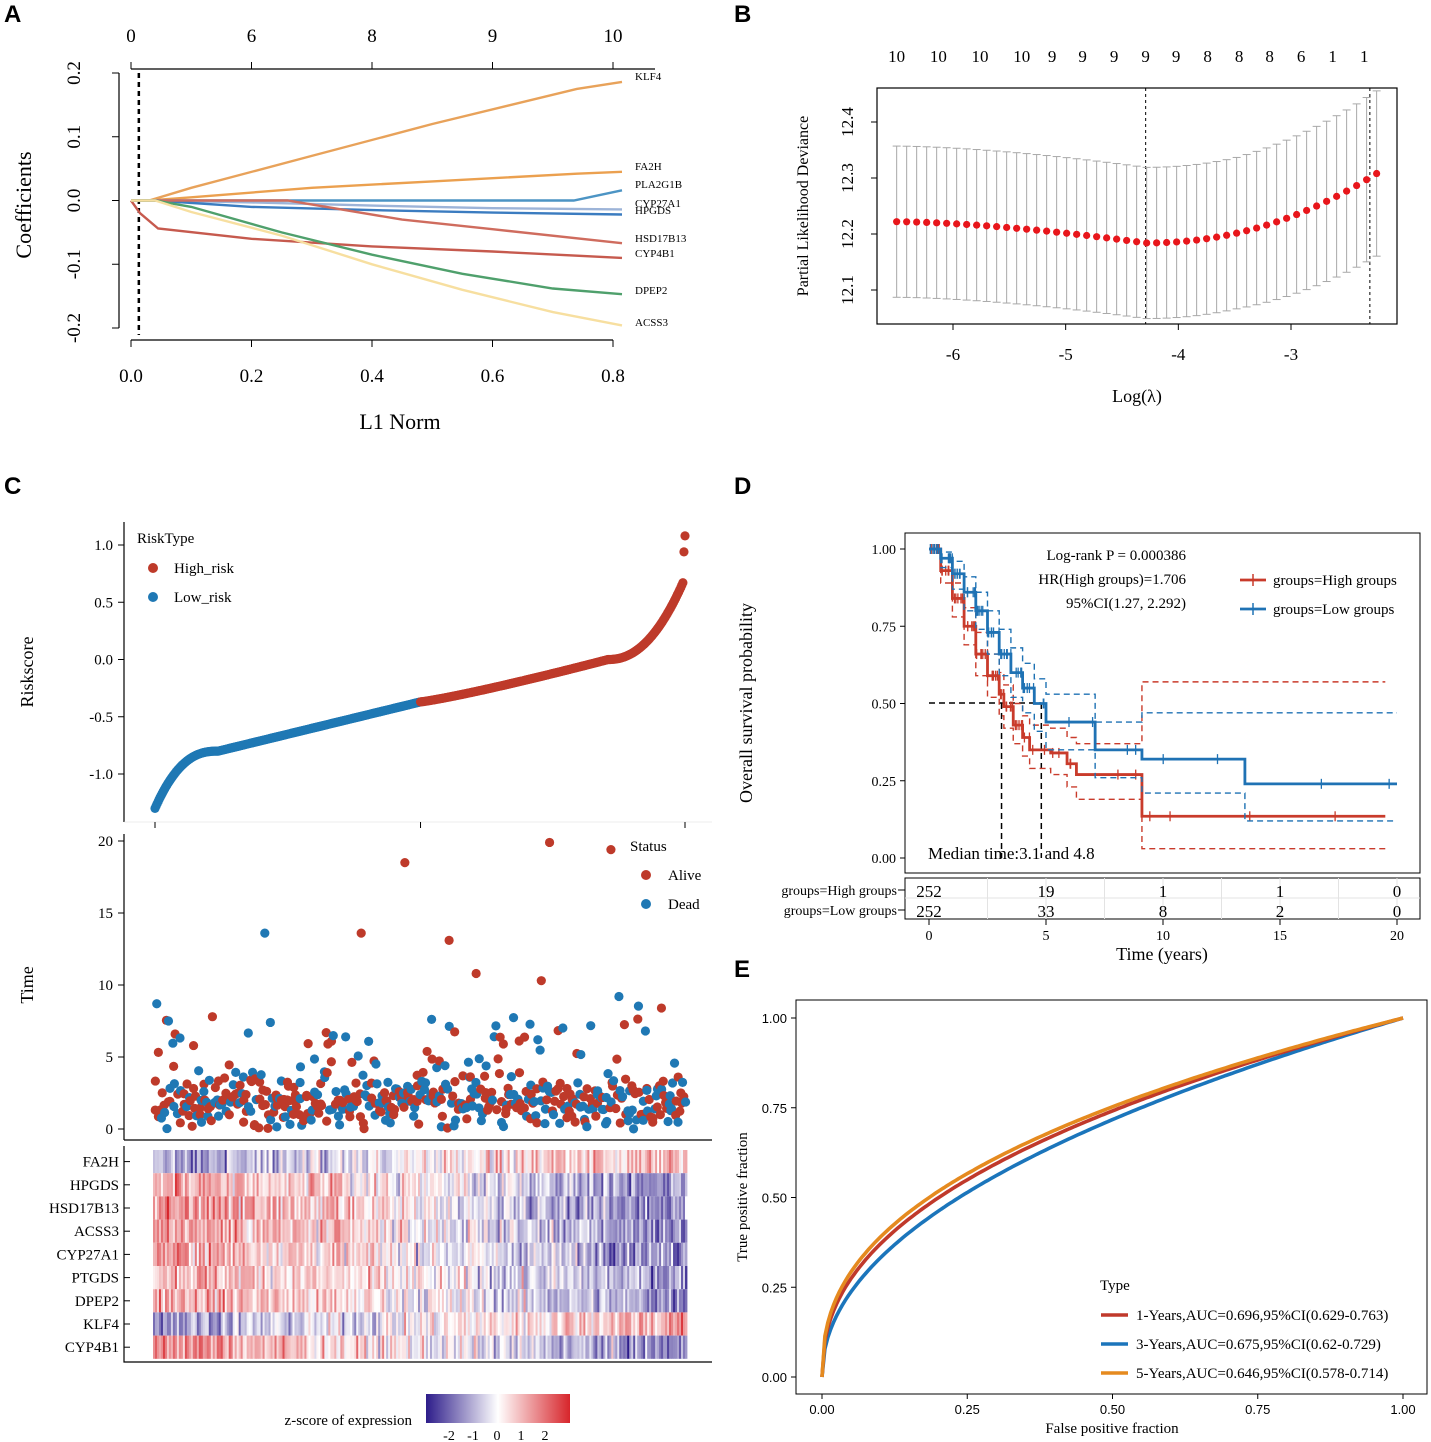 This screenshot has width=1431, height=1442. What do you see at coordinates (648, 847) in the screenshot?
I see `status-legend-title: Status` at bounding box center [648, 847].